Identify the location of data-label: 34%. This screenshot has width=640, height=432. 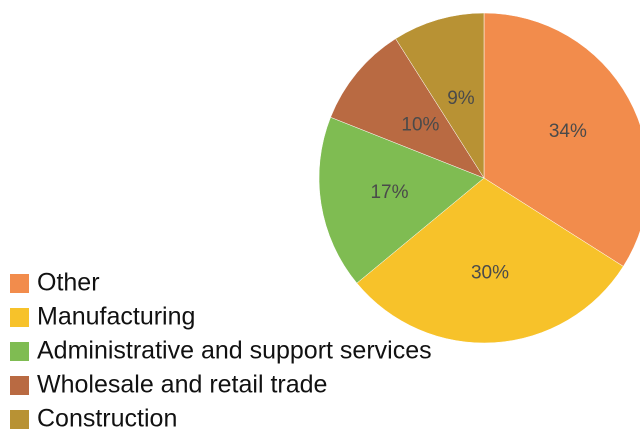
(568, 131).